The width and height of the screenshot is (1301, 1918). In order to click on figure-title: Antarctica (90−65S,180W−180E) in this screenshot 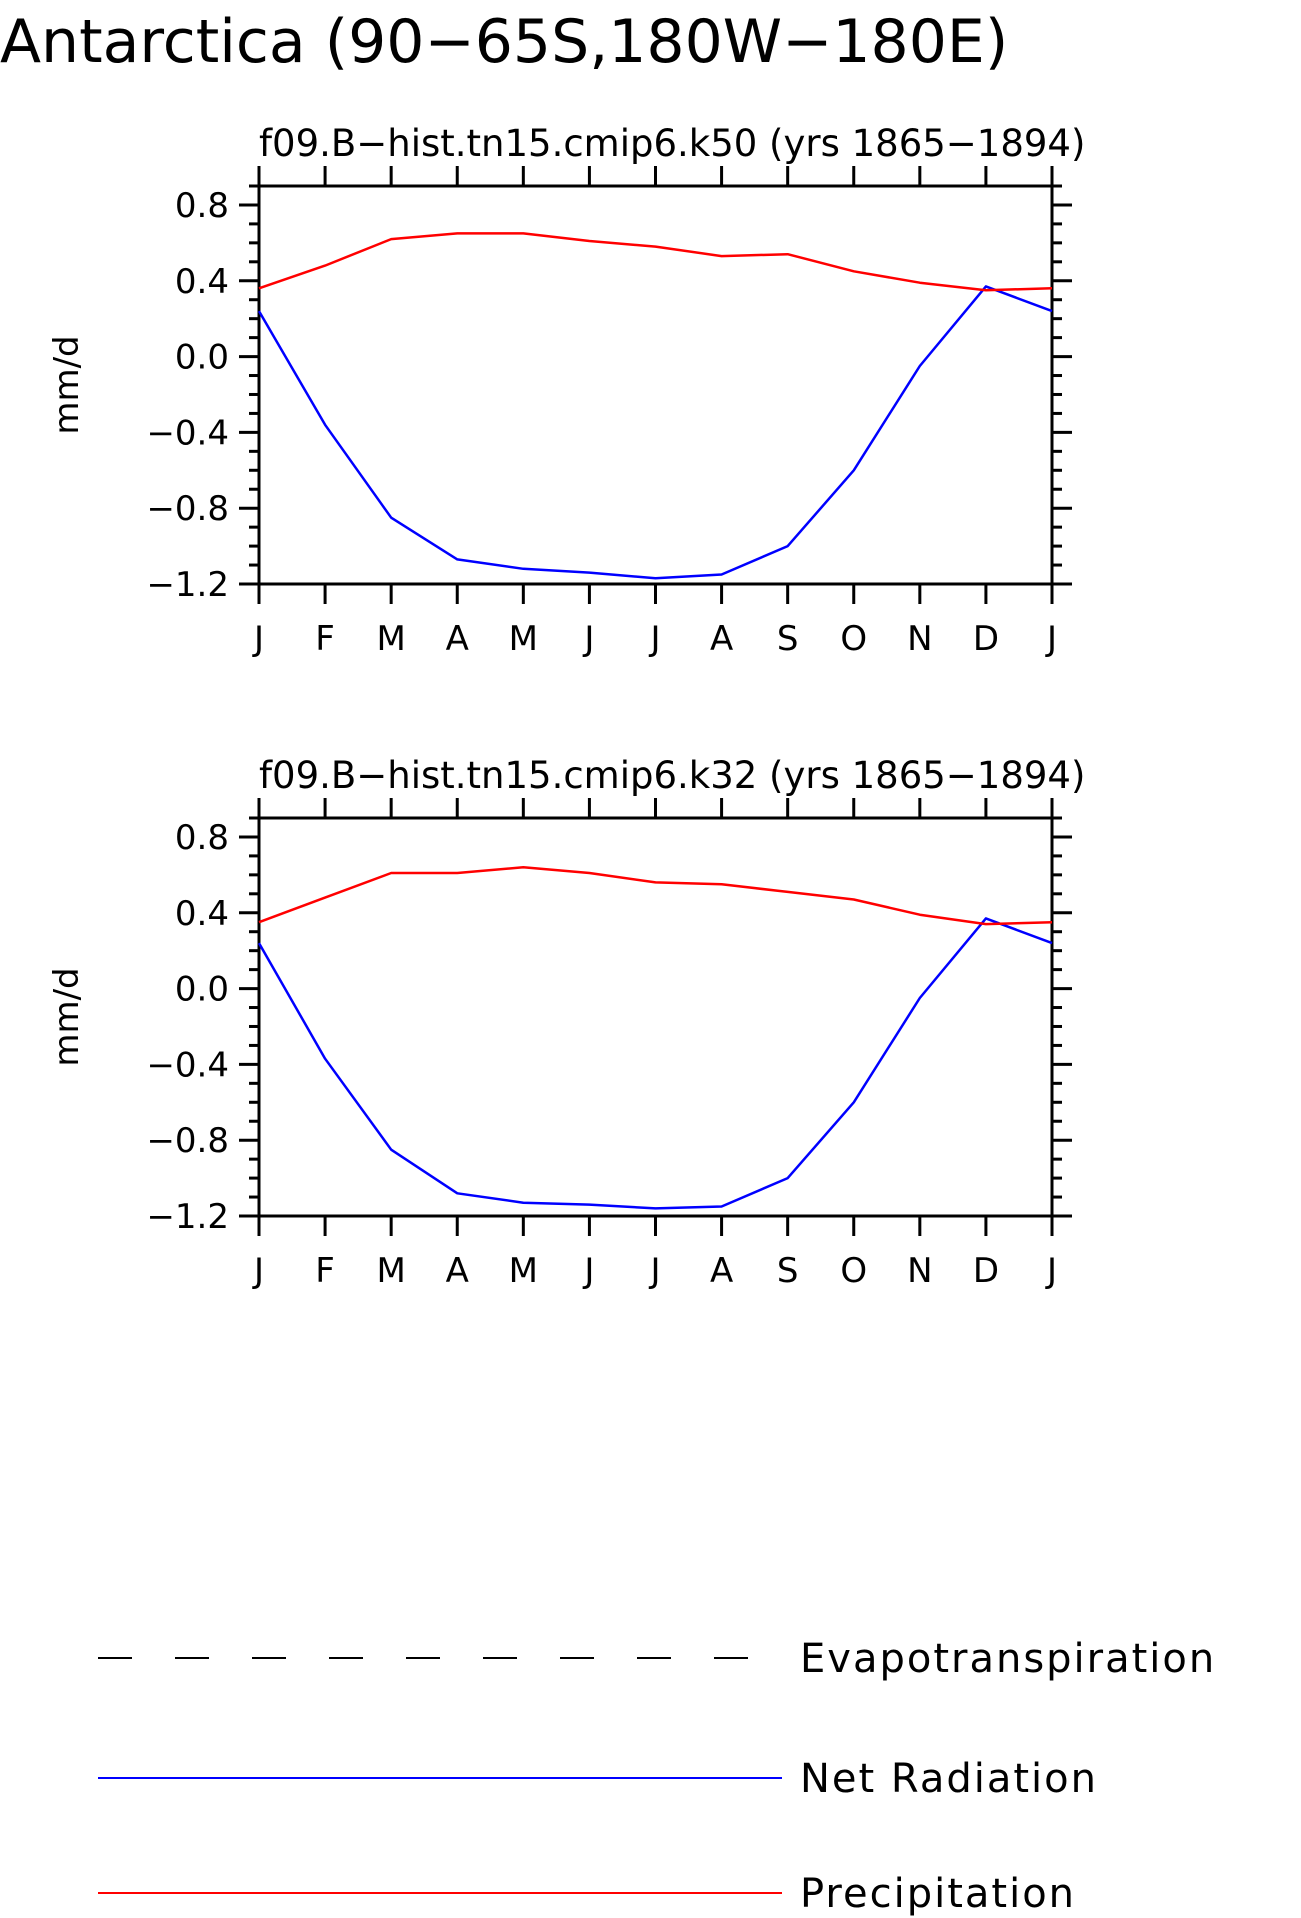, I will do `click(504, 42)`.